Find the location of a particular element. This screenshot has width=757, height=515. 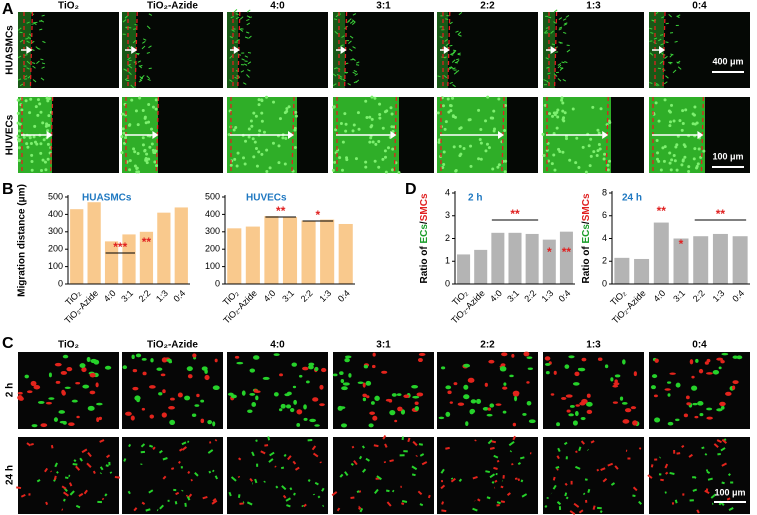

x-tick-label: 3:1 is located at coordinates (679, 296).